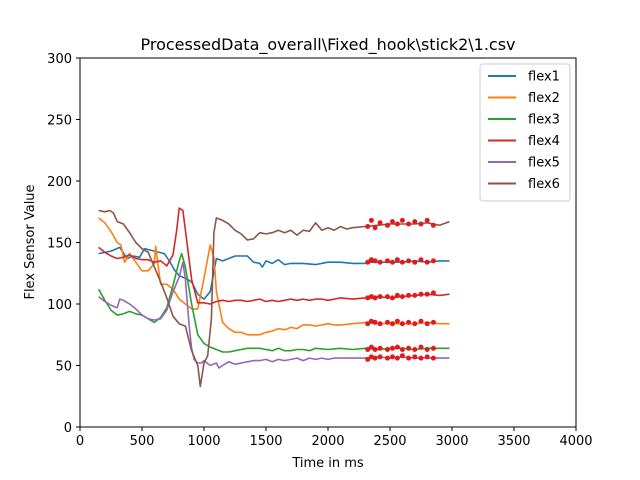 The height and width of the screenshot is (480, 640). I want to click on x-tick-label: 4000, so click(575, 441).